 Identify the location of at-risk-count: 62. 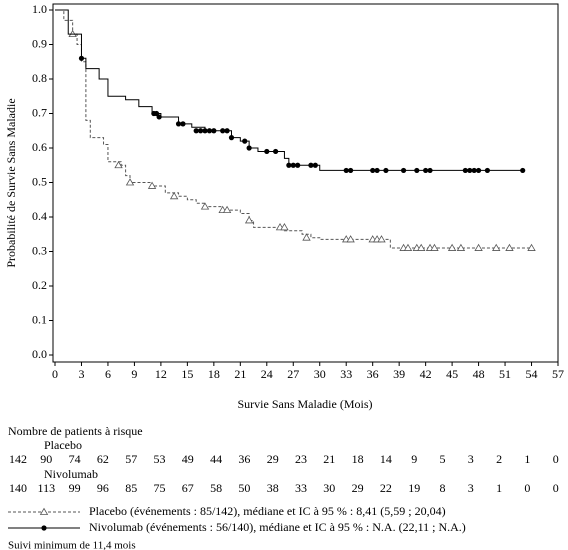
(103, 459).